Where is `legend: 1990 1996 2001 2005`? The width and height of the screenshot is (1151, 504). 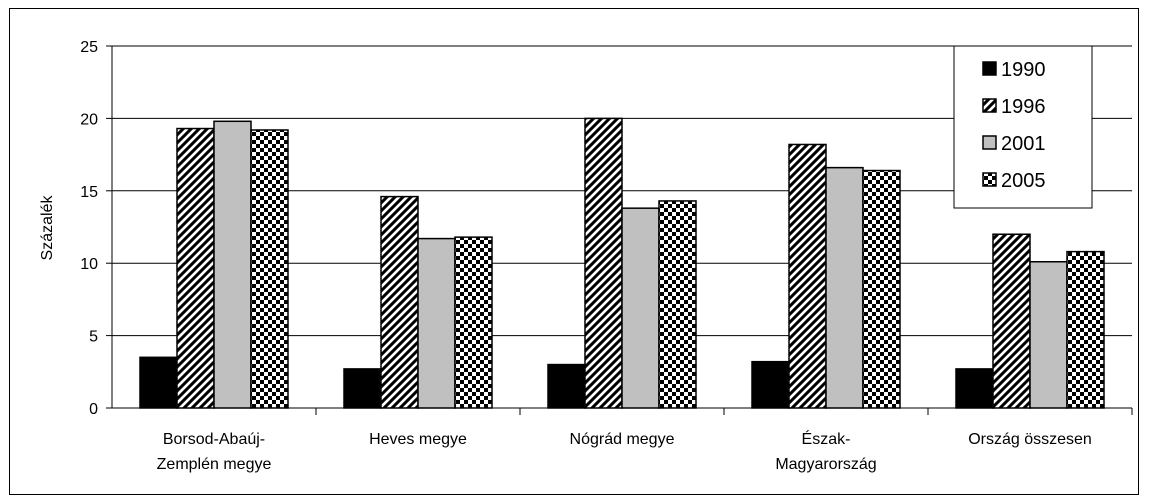 legend: 1990 1996 2001 2005 is located at coordinates (1023, 127).